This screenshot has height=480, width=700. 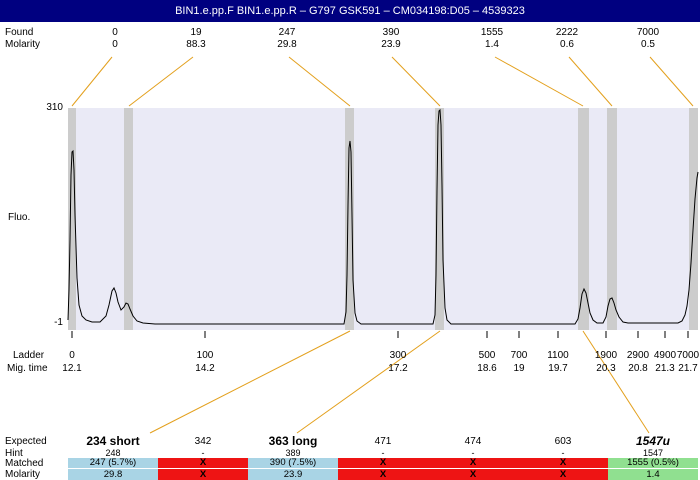 I want to click on found-peak-molarity: 0, so click(x=115, y=44).